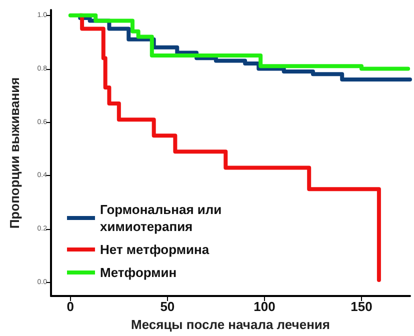 The width and height of the screenshot is (414, 336). What do you see at coordinates (265, 306) in the screenshot?
I see `x-tick-label: 100` at bounding box center [265, 306].